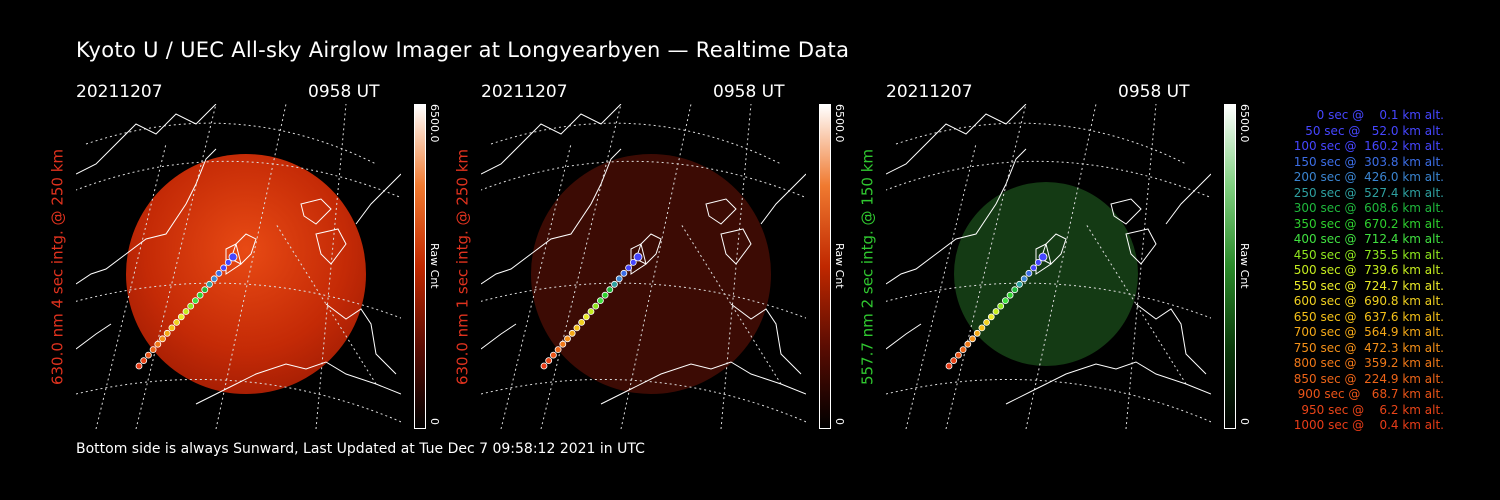  I want to click on legend-row: 400 sec @ 712.4 km alt., so click(1366, 239).